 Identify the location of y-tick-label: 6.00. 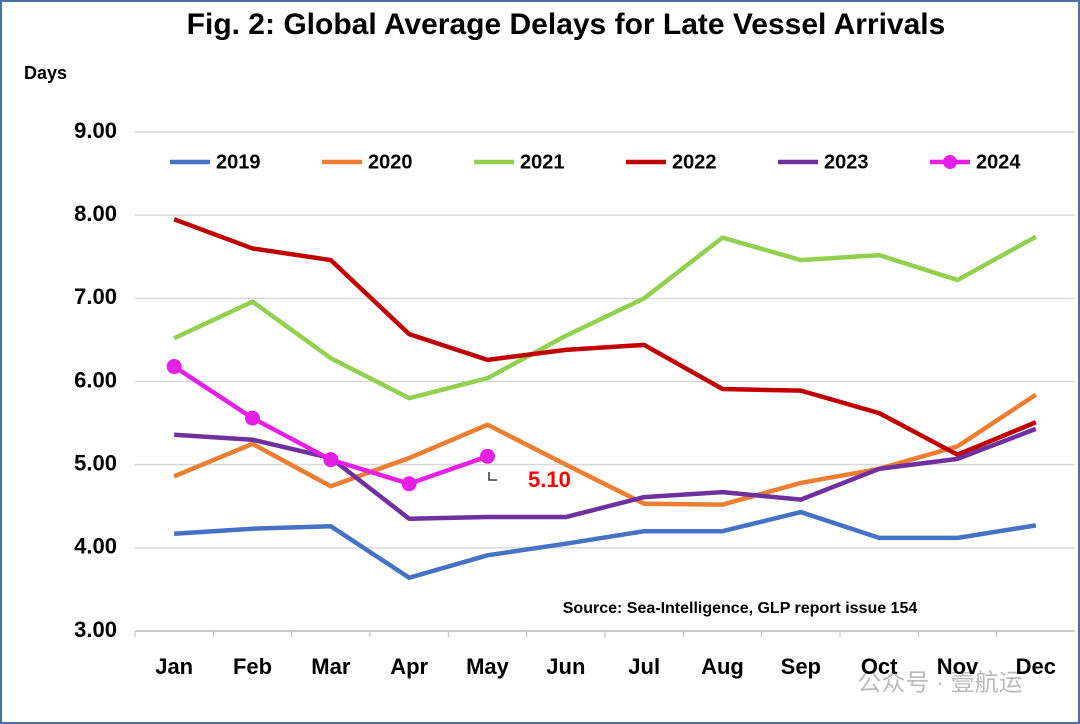
(95, 379).